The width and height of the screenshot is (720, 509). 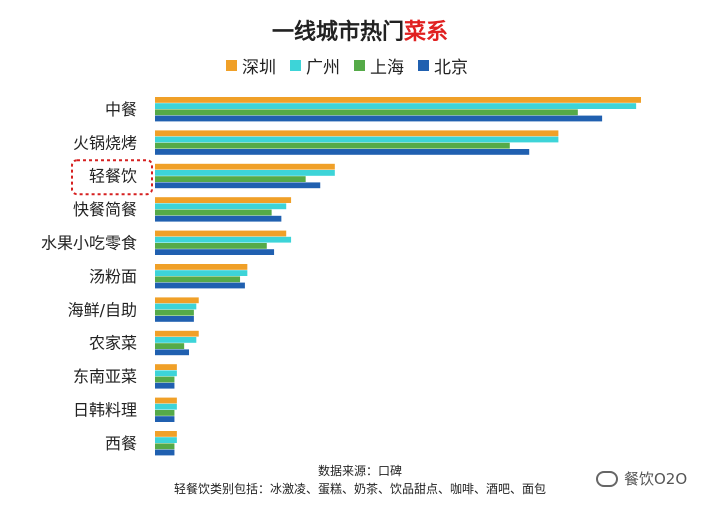 I want to click on legend-label: 上海, so click(x=387, y=67).